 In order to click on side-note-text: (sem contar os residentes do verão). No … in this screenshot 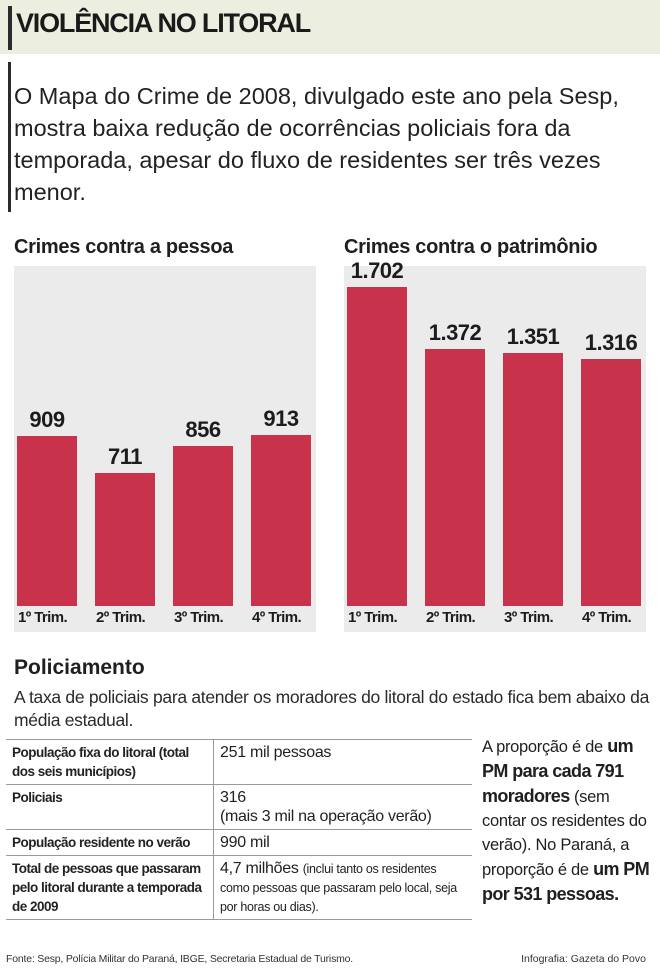, I will do `click(564, 833)`.